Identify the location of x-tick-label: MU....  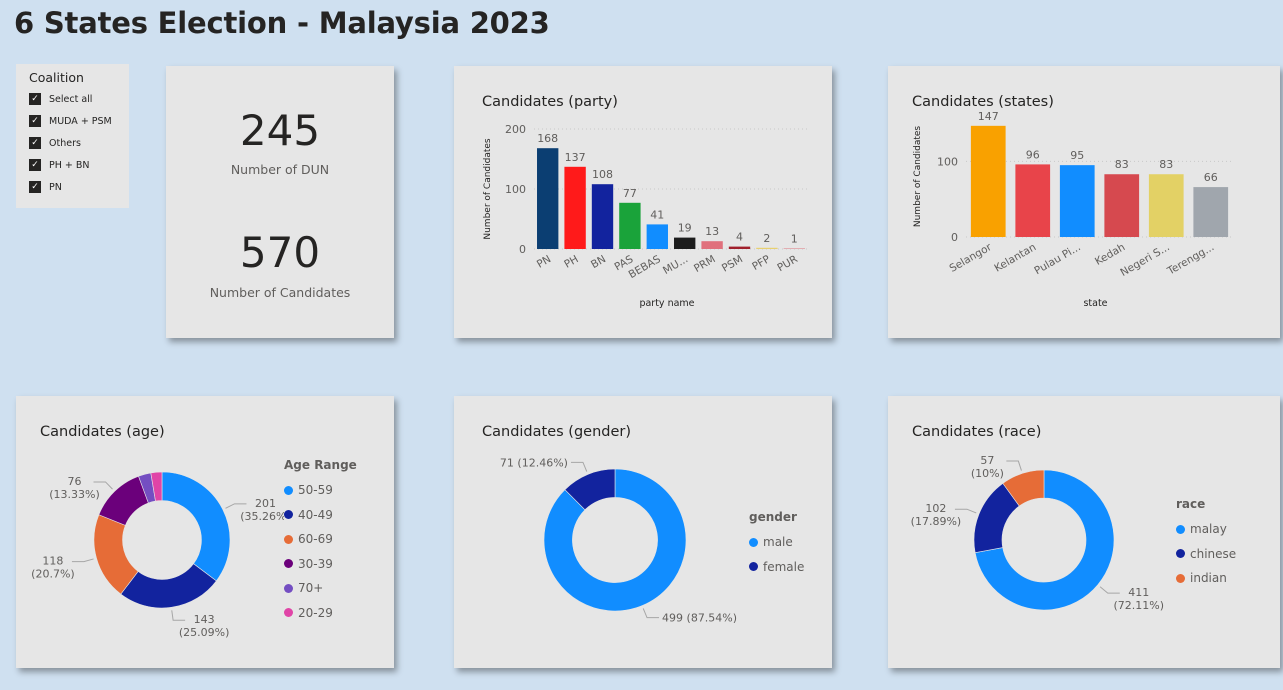
(675, 265).